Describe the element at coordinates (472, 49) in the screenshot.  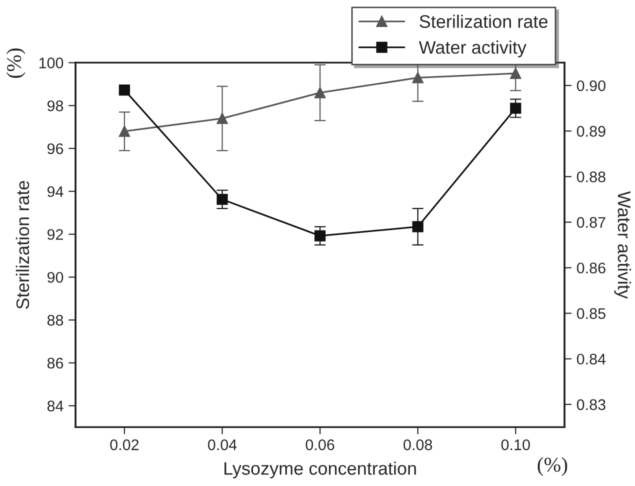
I see `legend-label: Water activity` at that location.